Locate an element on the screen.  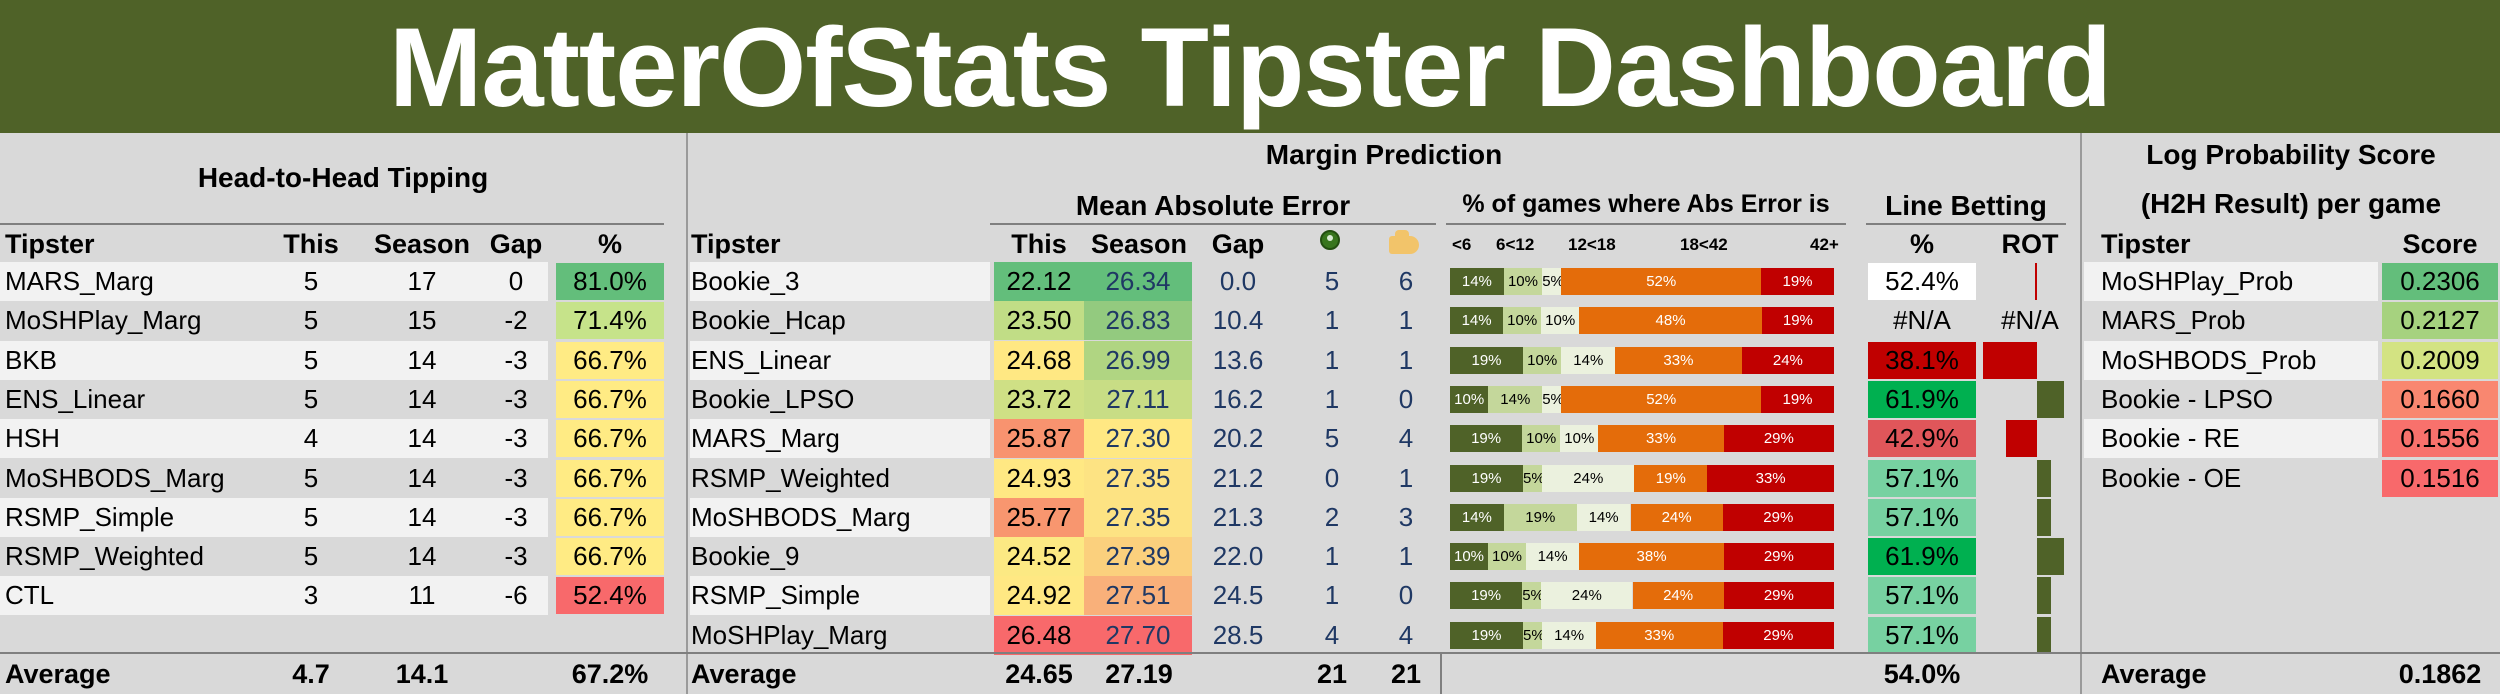
mae-gap: 20.2 is located at coordinates (1238, 438).